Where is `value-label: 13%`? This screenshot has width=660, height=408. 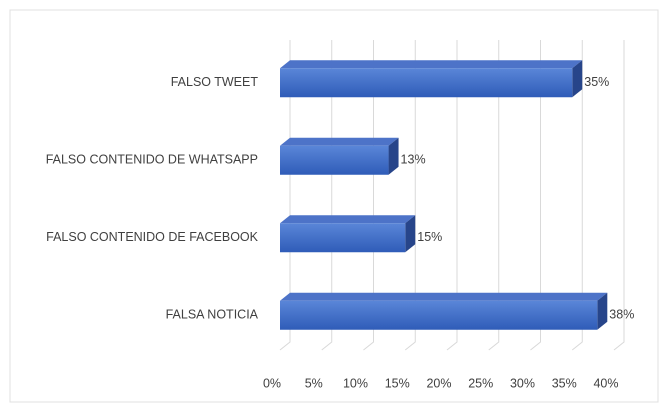
value-label: 13% is located at coordinates (413, 160).